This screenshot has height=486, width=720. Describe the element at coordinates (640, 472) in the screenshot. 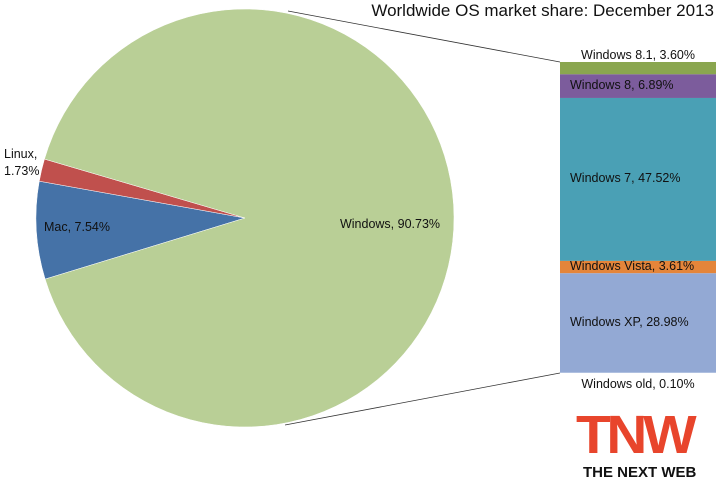

I see `tagline: THE NEXT WEB` at that location.